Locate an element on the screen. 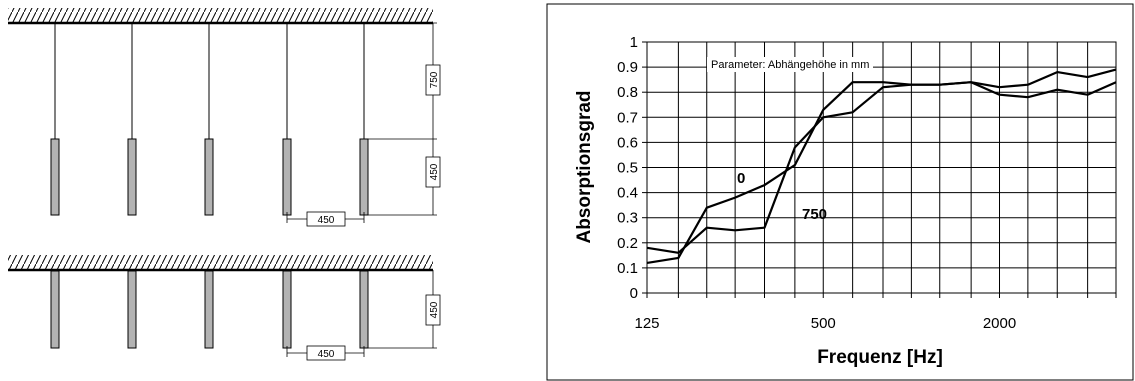 This screenshot has height=381, width=1135. y-tick-label: 0.7 is located at coordinates (627, 117).